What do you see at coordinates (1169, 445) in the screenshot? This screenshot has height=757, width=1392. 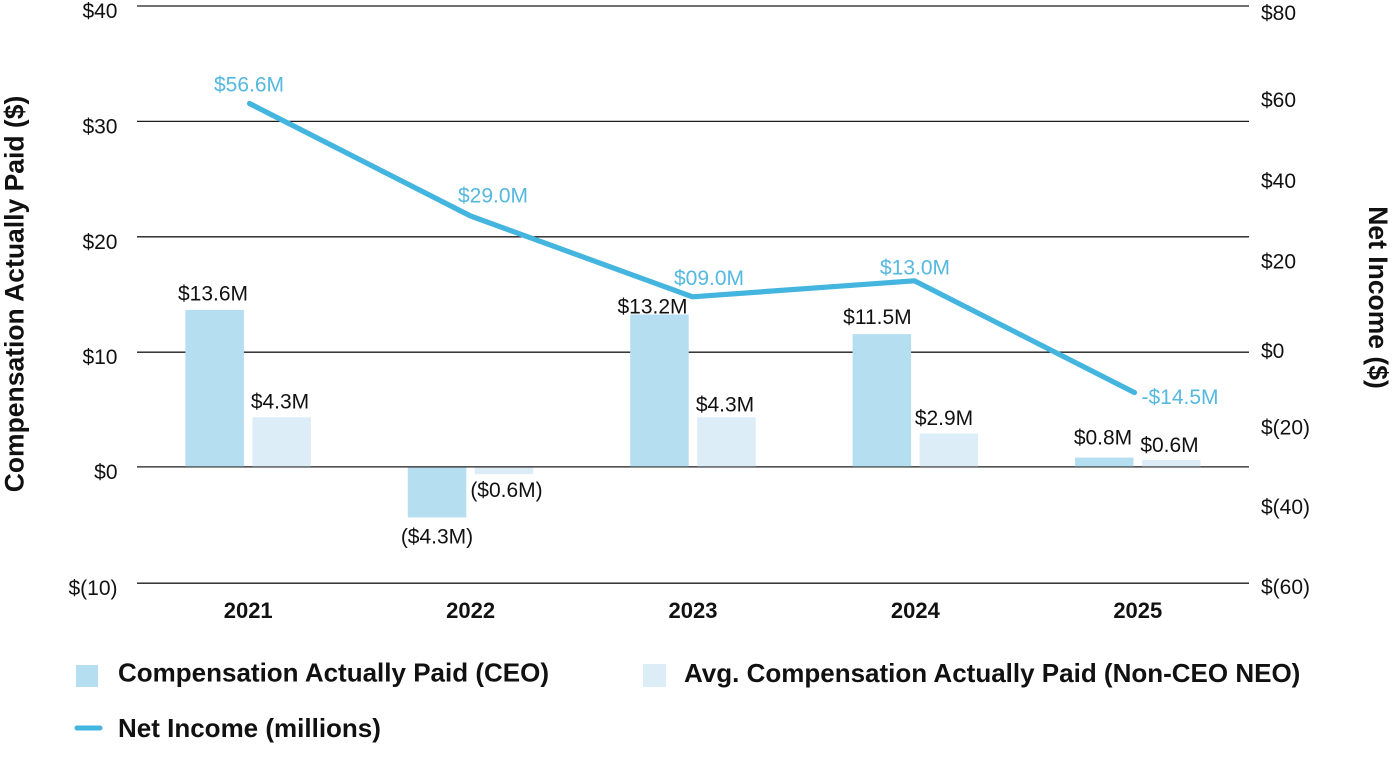 I see `svg-text: $0.6M` at bounding box center [1169, 445].